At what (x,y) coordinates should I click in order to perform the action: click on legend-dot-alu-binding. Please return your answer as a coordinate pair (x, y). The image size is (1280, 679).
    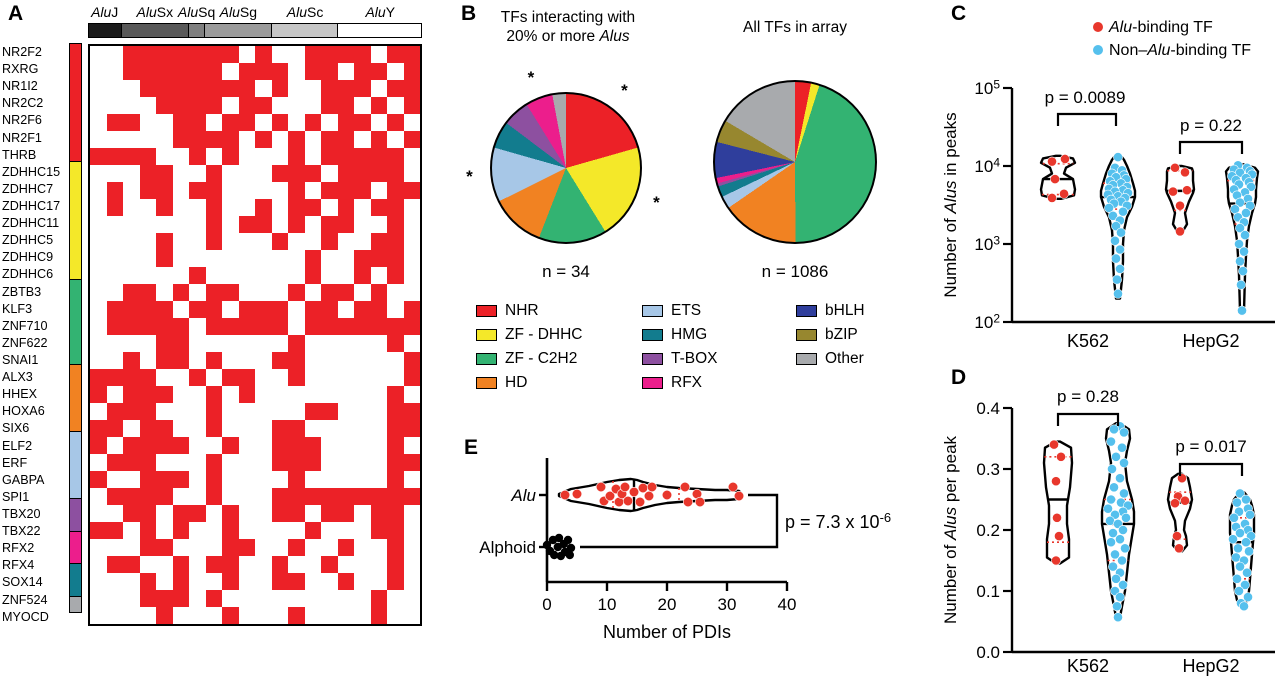
    Looking at the image, I should click on (1098, 27).